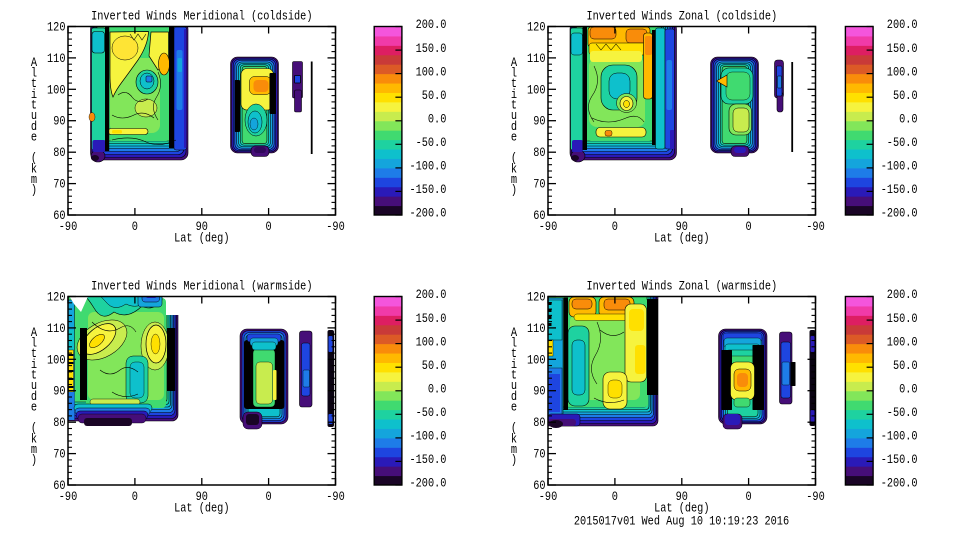 The image size is (960, 540). Describe the element at coordinates (201, 286) in the screenshot. I see `svg-text:Inverted Winds Meridional (war: Inverted Winds Meridional (warmside)` at that location.